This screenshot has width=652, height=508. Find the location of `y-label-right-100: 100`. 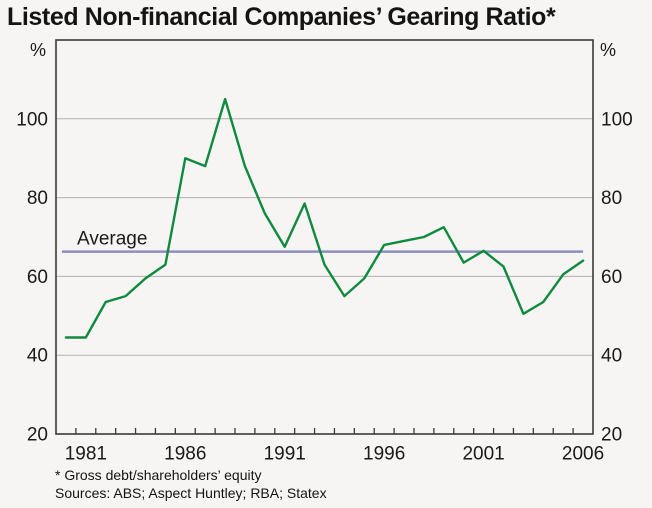

y-label-right-100: 100 is located at coordinates (617, 119).